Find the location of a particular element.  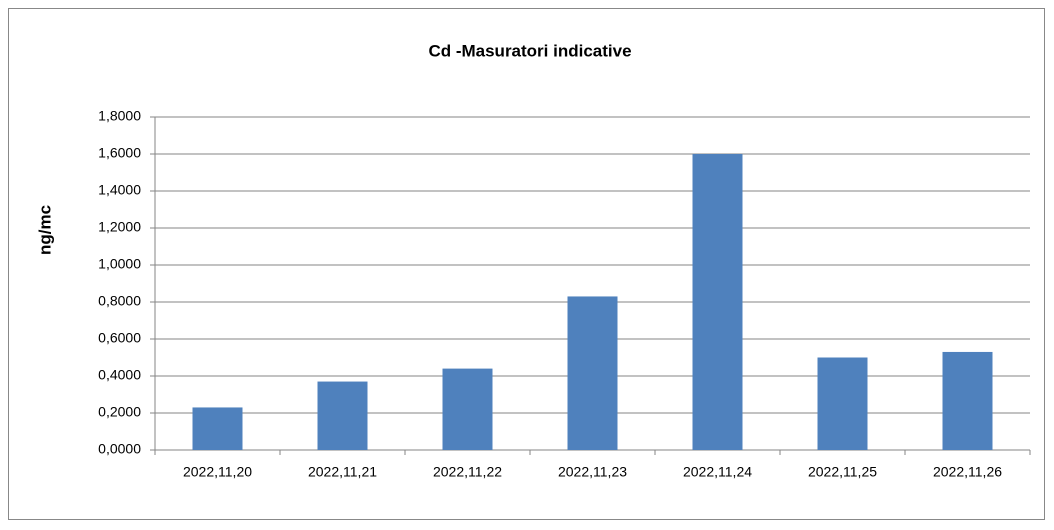

x-tick-label: 2022,11,22 is located at coordinates (467, 472).